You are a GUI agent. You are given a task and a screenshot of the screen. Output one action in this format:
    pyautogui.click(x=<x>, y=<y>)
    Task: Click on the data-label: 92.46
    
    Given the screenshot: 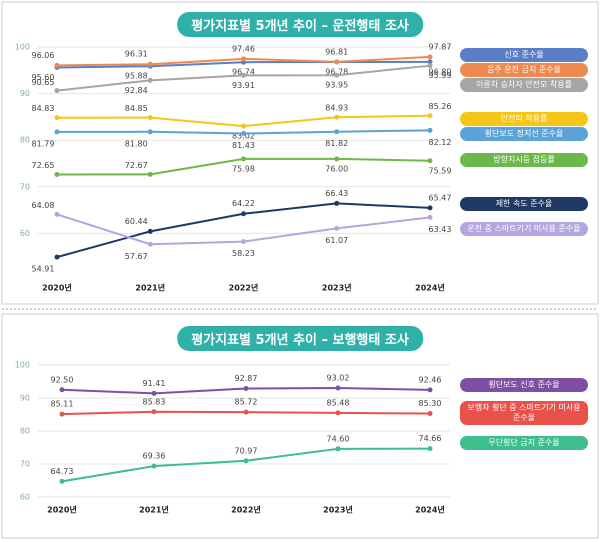 What is the action you would take?
    pyautogui.click(x=430, y=379)
    